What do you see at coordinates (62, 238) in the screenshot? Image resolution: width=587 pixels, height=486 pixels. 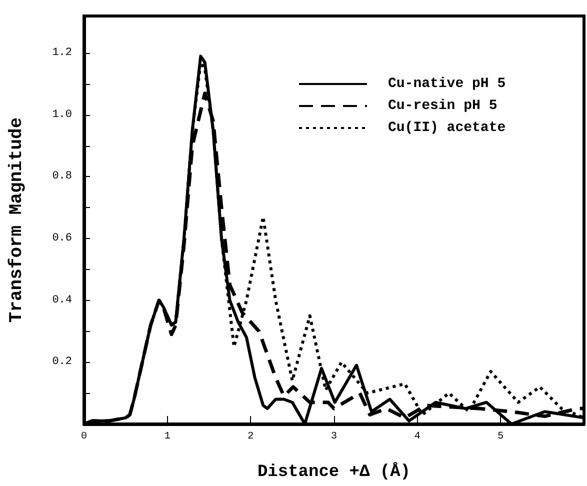 I see `y-tick-label: 0.6` at bounding box center [62, 238].